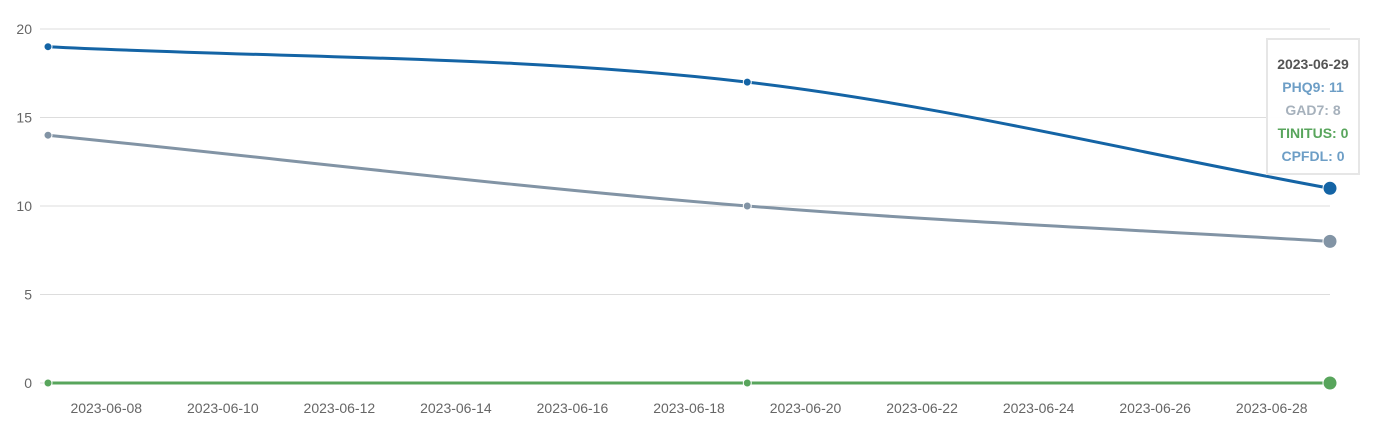 This screenshot has height=433, width=1382. I want to click on tooltip-label: TINITUS, so click(1305, 133).